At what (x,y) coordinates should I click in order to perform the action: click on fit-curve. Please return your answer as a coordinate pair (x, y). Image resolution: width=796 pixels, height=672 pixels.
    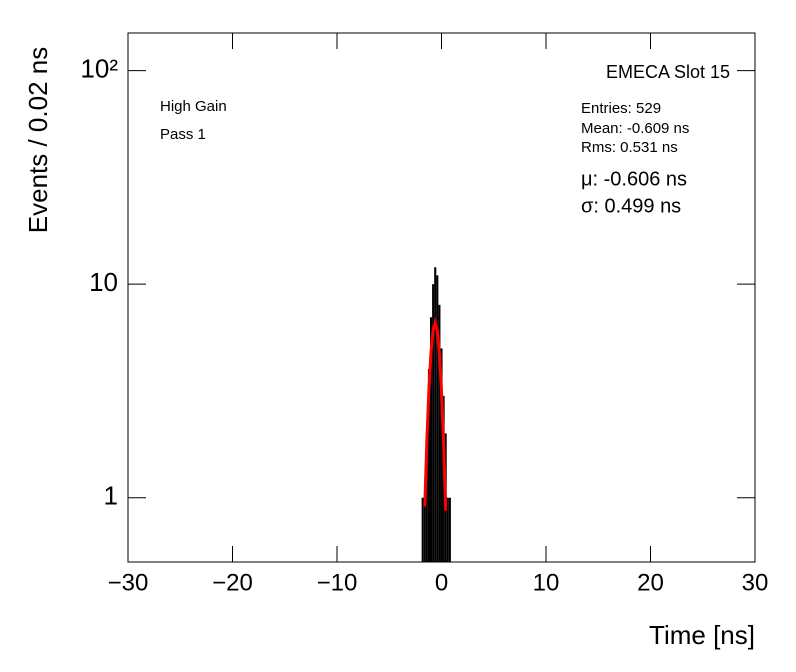
    Looking at the image, I should click on (435, 414).